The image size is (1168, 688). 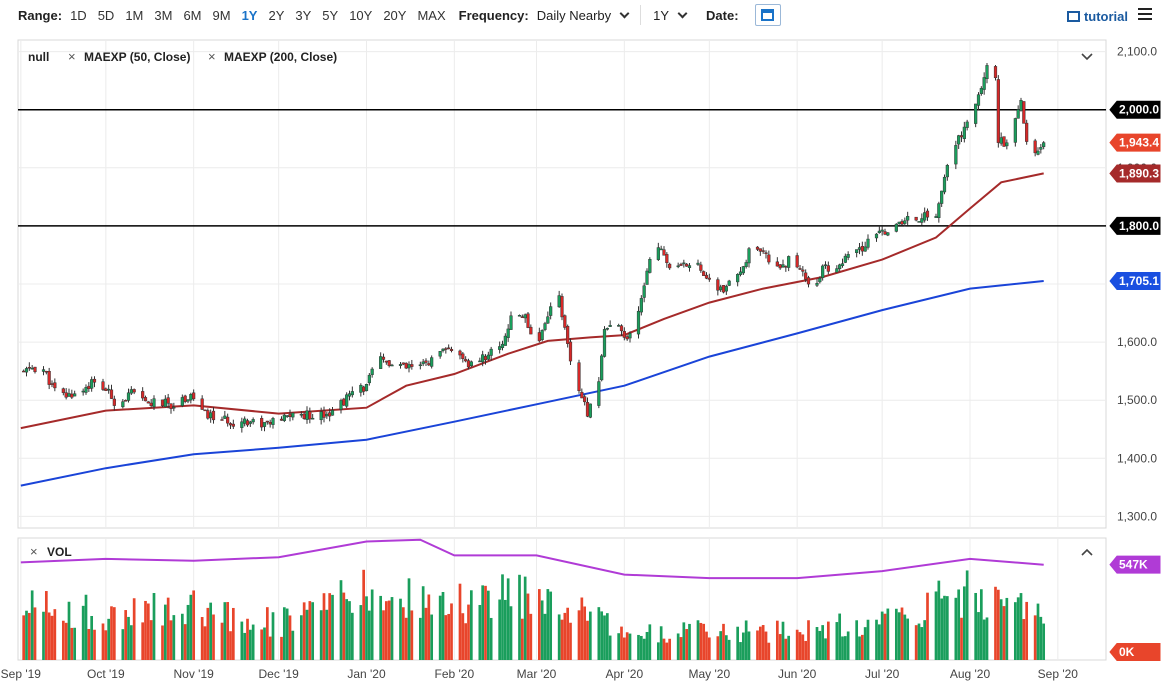 I want to click on range-button-1y: 1Y, so click(x=249, y=15).